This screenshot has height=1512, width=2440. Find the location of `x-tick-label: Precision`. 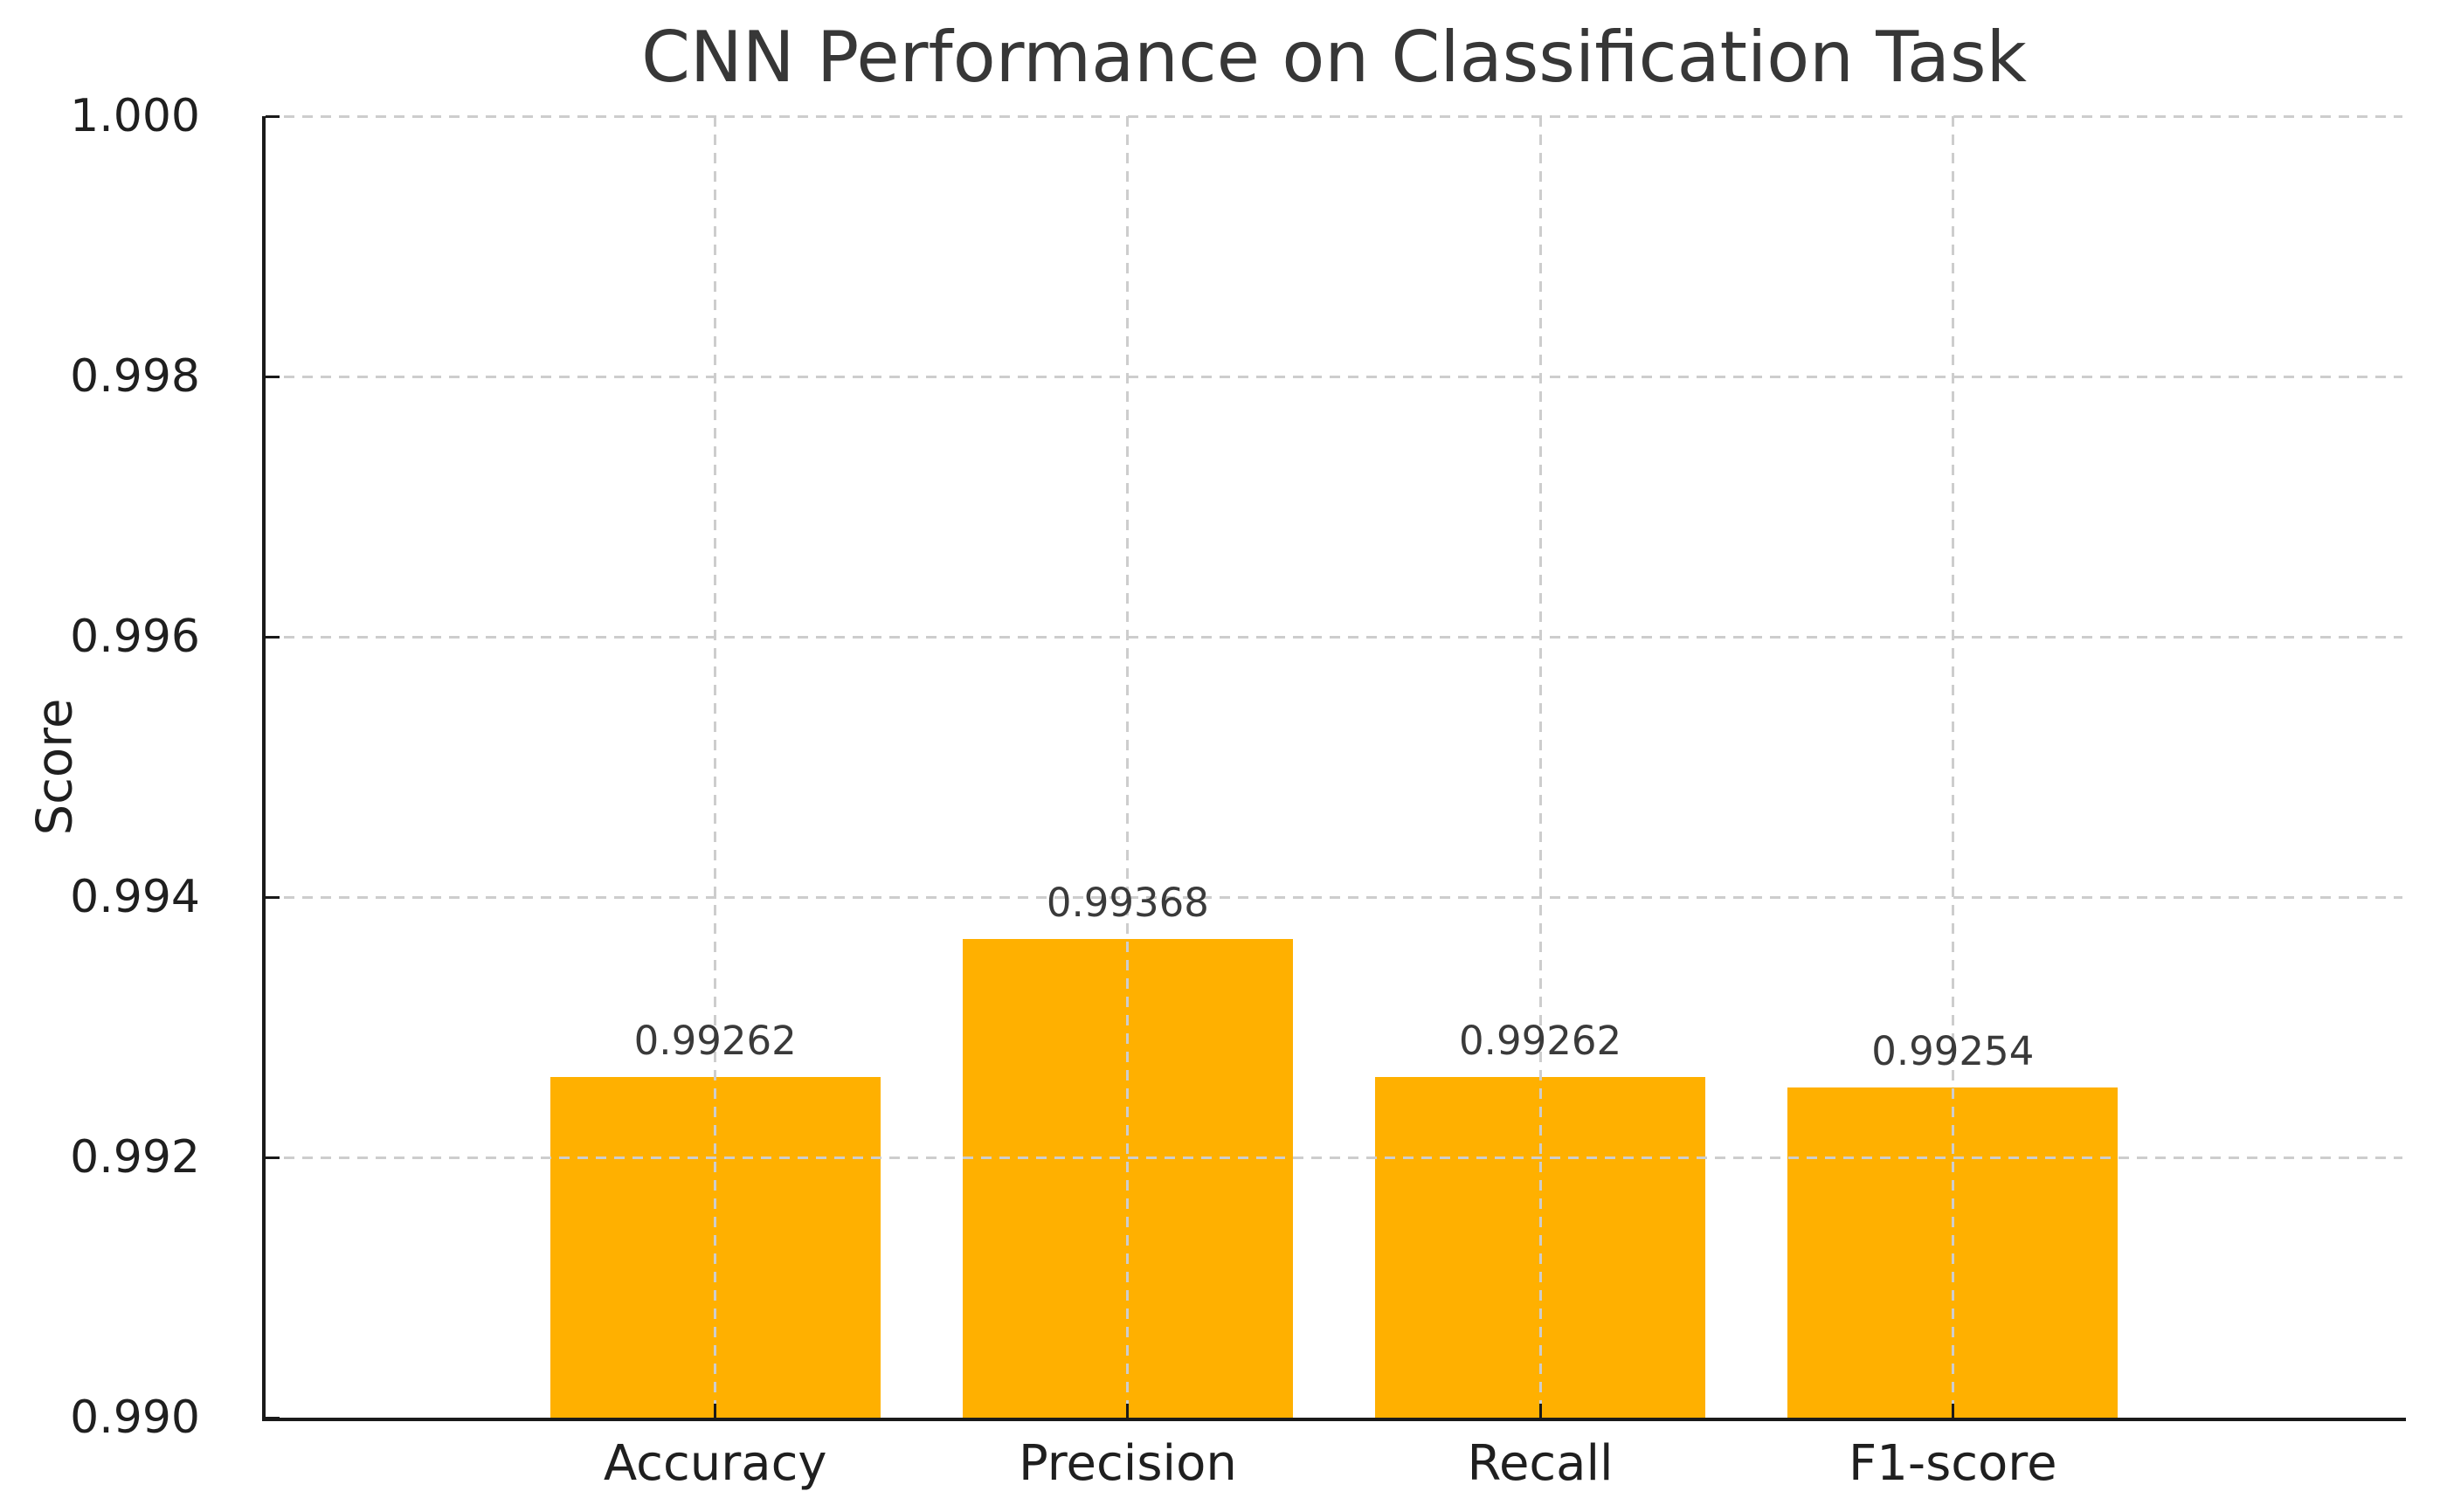

x-tick-label: Precision is located at coordinates (1127, 1463).